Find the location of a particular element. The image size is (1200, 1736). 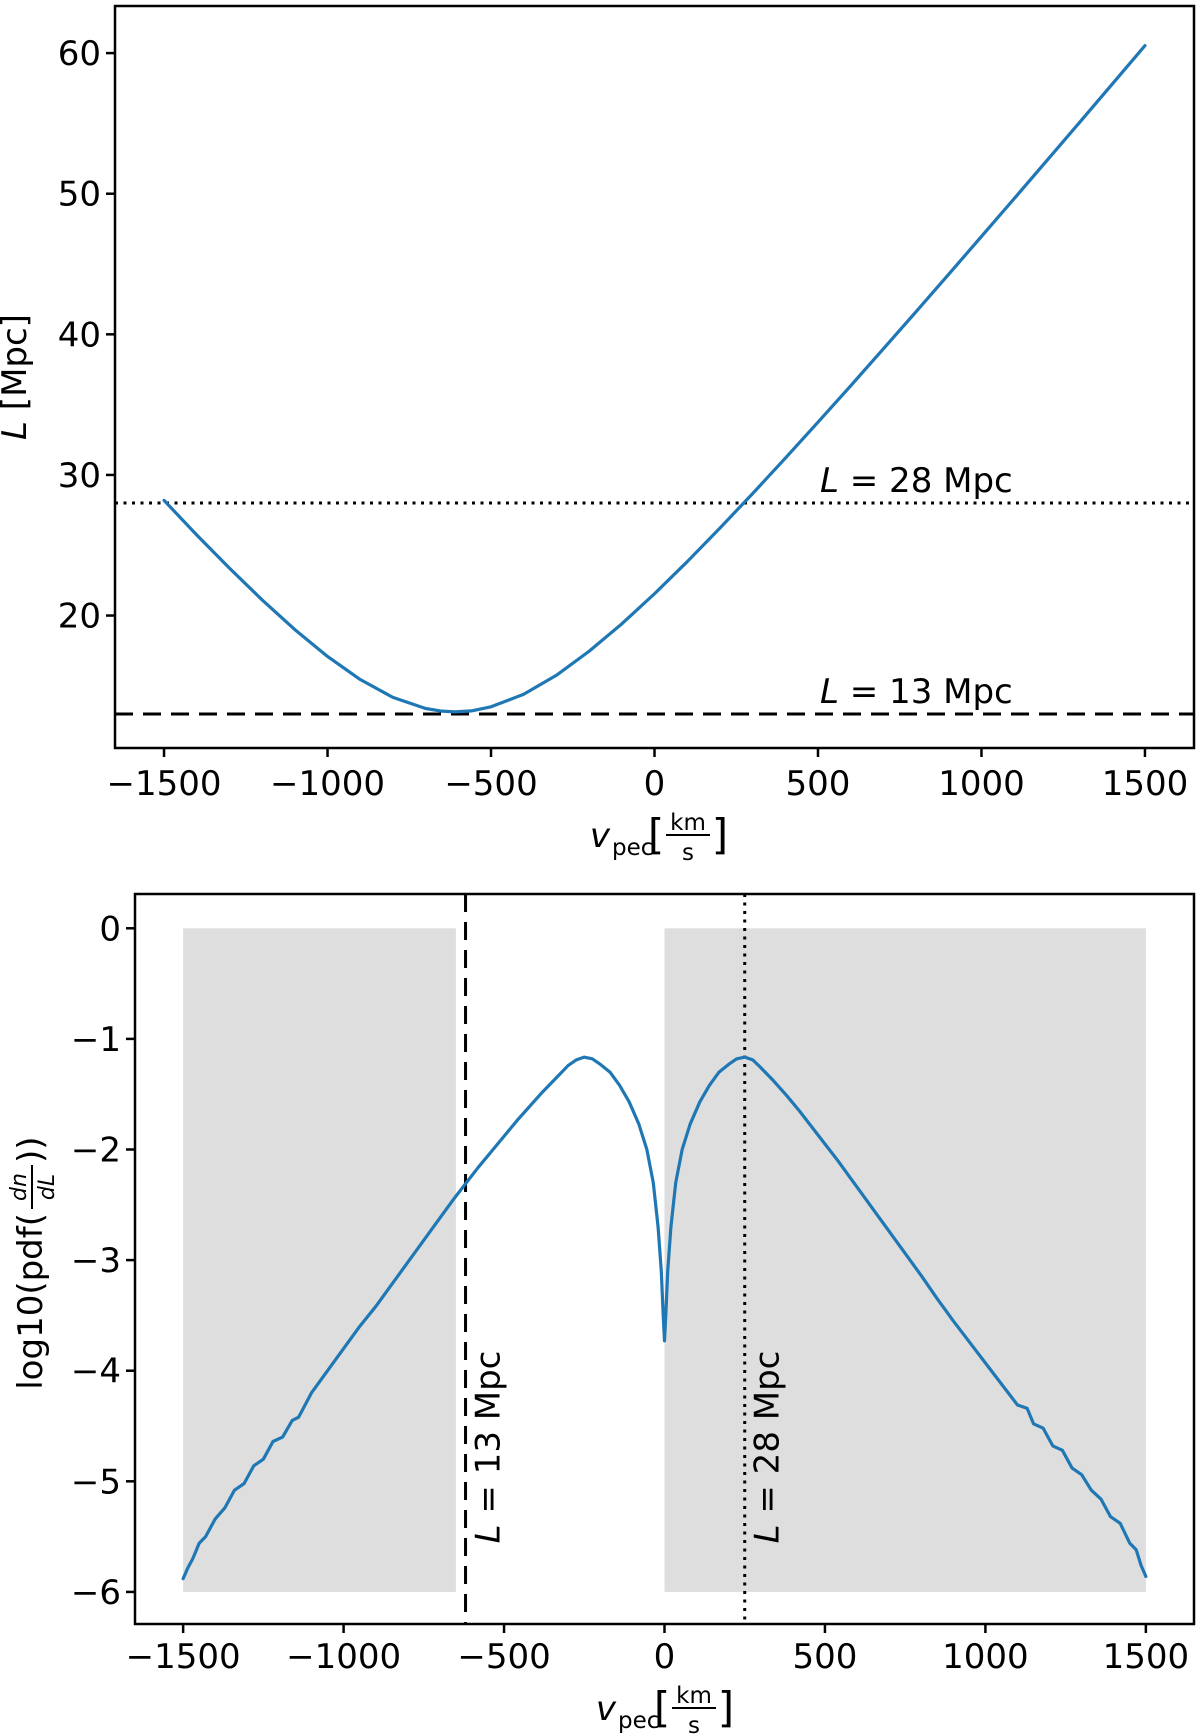

rotated-annotation-v250: L = 28 Mpc is located at coordinates (768, 1447).